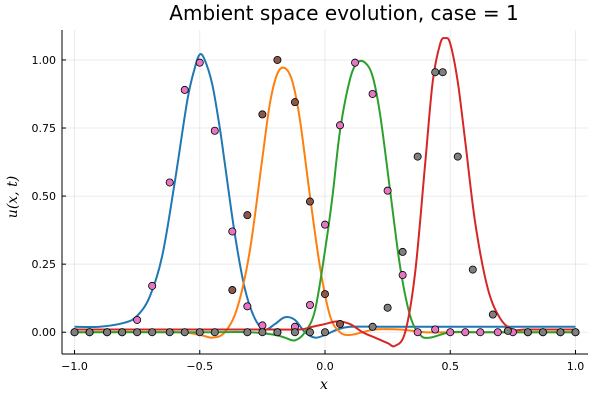  What do you see at coordinates (13, 197) in the screenshot?
I see `y-axis-label: u(x, t)` at bounding box center [13, 197].